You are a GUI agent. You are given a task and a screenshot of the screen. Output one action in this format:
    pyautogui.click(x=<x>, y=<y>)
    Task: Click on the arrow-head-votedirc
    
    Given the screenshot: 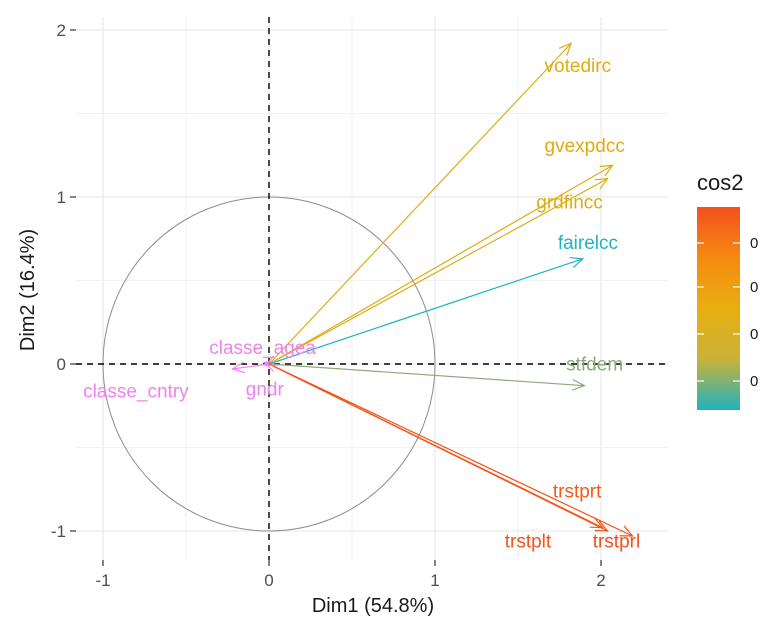 What is the action you would take?
    pyautogui.click(x=565, y=49)
    